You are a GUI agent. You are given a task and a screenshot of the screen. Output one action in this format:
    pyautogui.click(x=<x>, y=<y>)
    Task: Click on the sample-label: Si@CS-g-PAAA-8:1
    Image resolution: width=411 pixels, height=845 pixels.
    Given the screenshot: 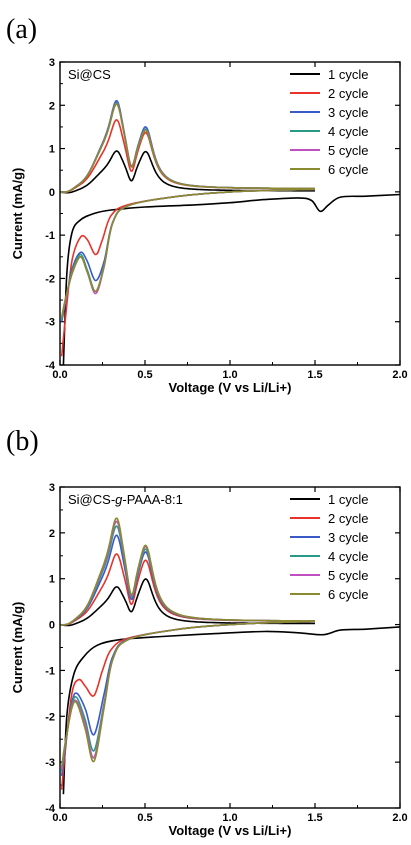 What is the action you would take?
    pyautogui.click(x=125, y=499)
    